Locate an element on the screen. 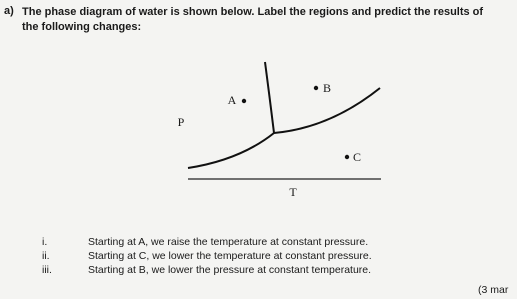  point-b is located at coordinates (316, 88).